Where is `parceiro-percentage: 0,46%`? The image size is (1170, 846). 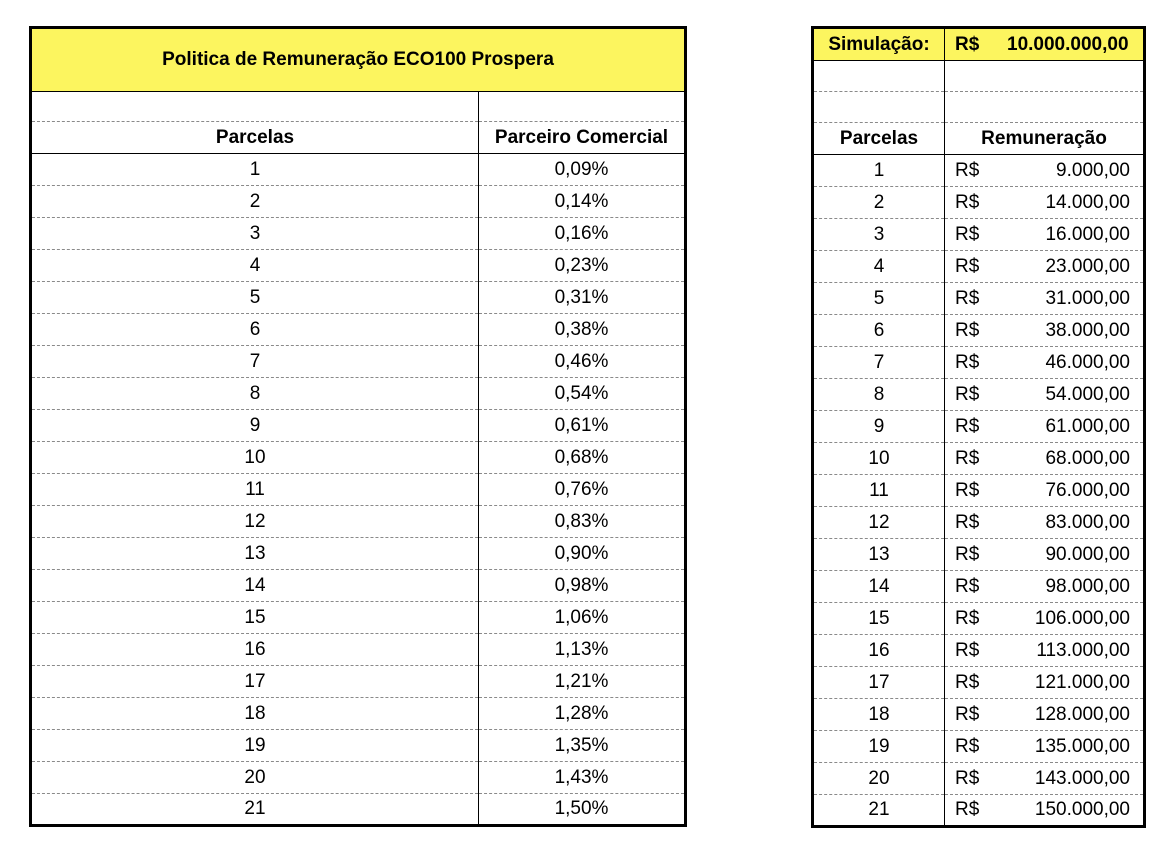
parceiro-percentage: 0,46% is located at coordinates (582, 361).